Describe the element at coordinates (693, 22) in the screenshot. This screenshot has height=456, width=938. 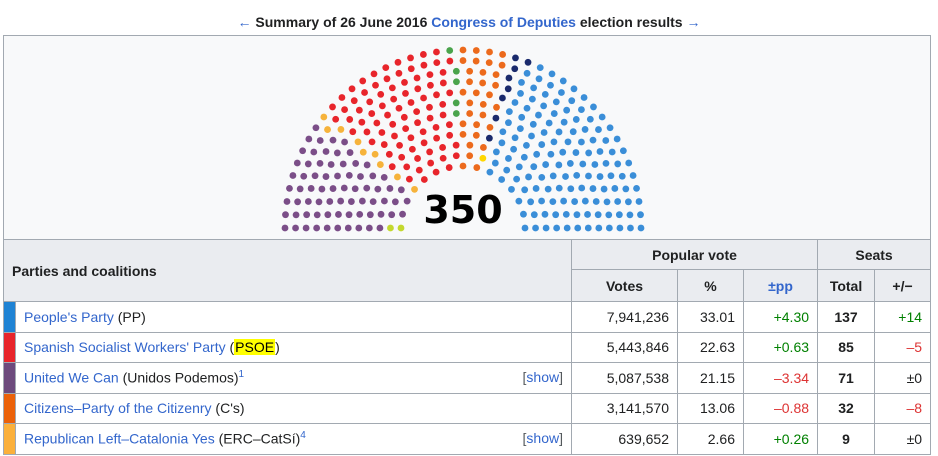
I see `next-election-arrow: →` at that location.